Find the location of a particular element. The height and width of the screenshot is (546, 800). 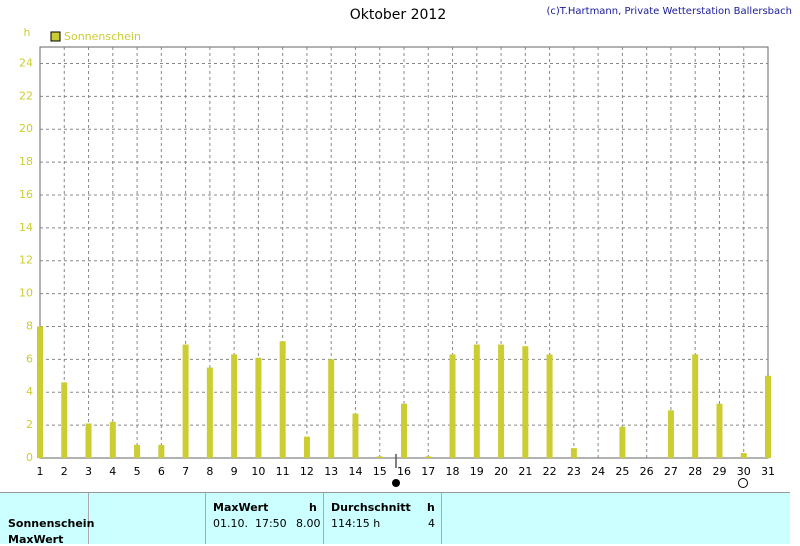

y-tick-label: 4 is located at coordinates (29, 391).